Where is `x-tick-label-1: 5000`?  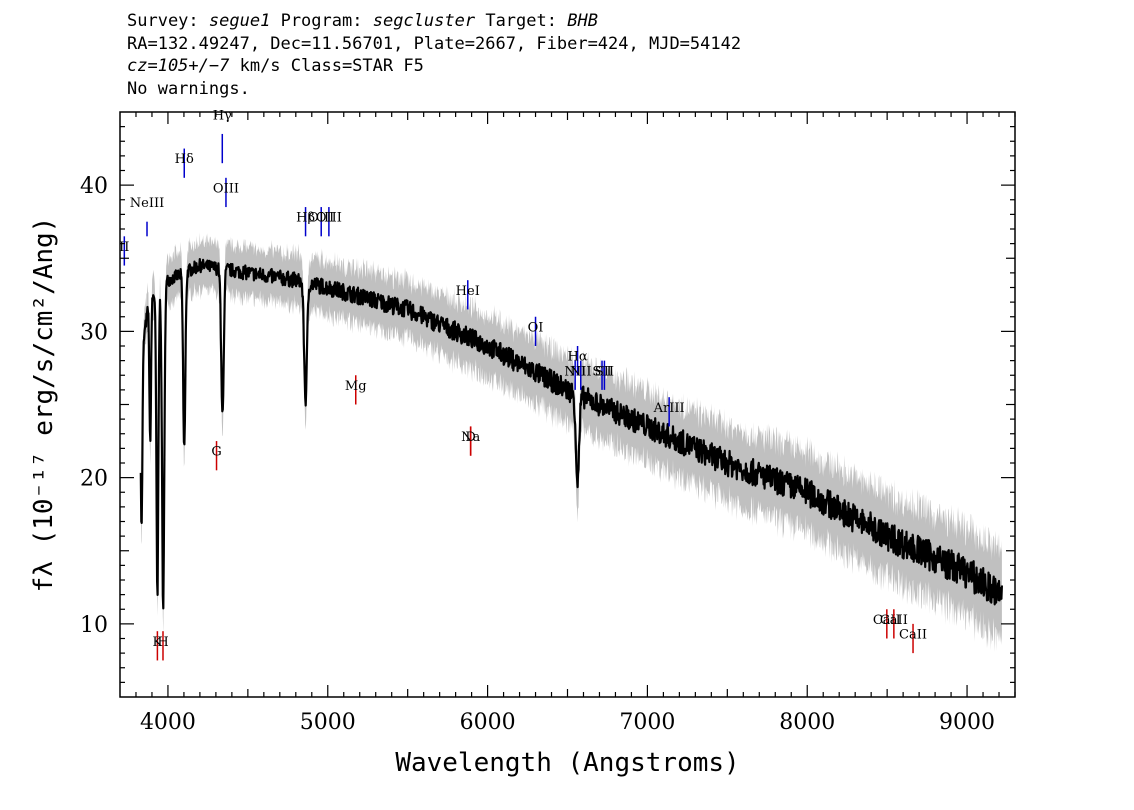
x-tick-label-1: 5000 is located at coordinates (328, 722).